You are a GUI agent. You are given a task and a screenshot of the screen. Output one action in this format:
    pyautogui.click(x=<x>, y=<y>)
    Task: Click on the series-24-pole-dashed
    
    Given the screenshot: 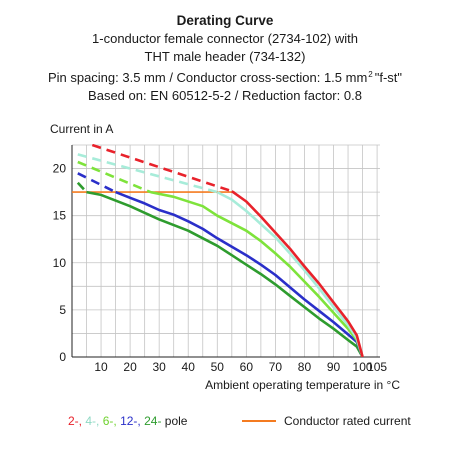 What is the action you would take?
    pyautogui.click(x=82, y=187)
    